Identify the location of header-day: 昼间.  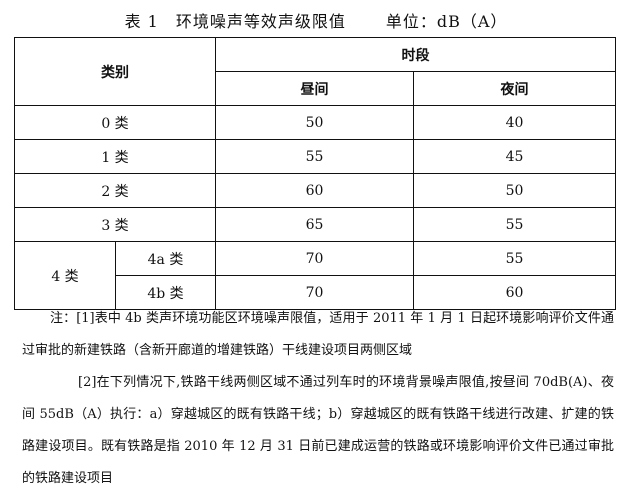
(314, 88).